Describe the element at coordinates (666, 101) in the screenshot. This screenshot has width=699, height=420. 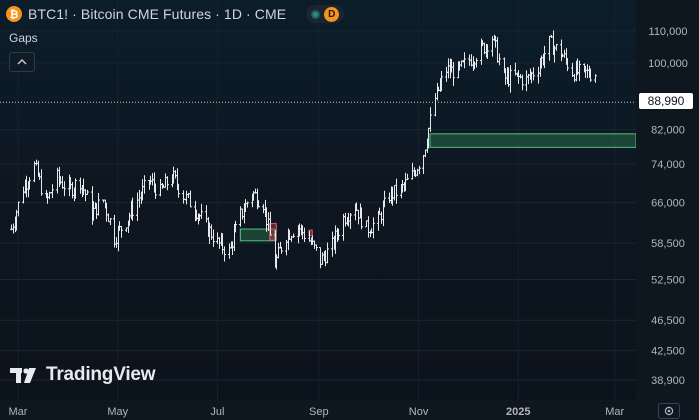
I see `current-price-badge: 88,990` at that location.